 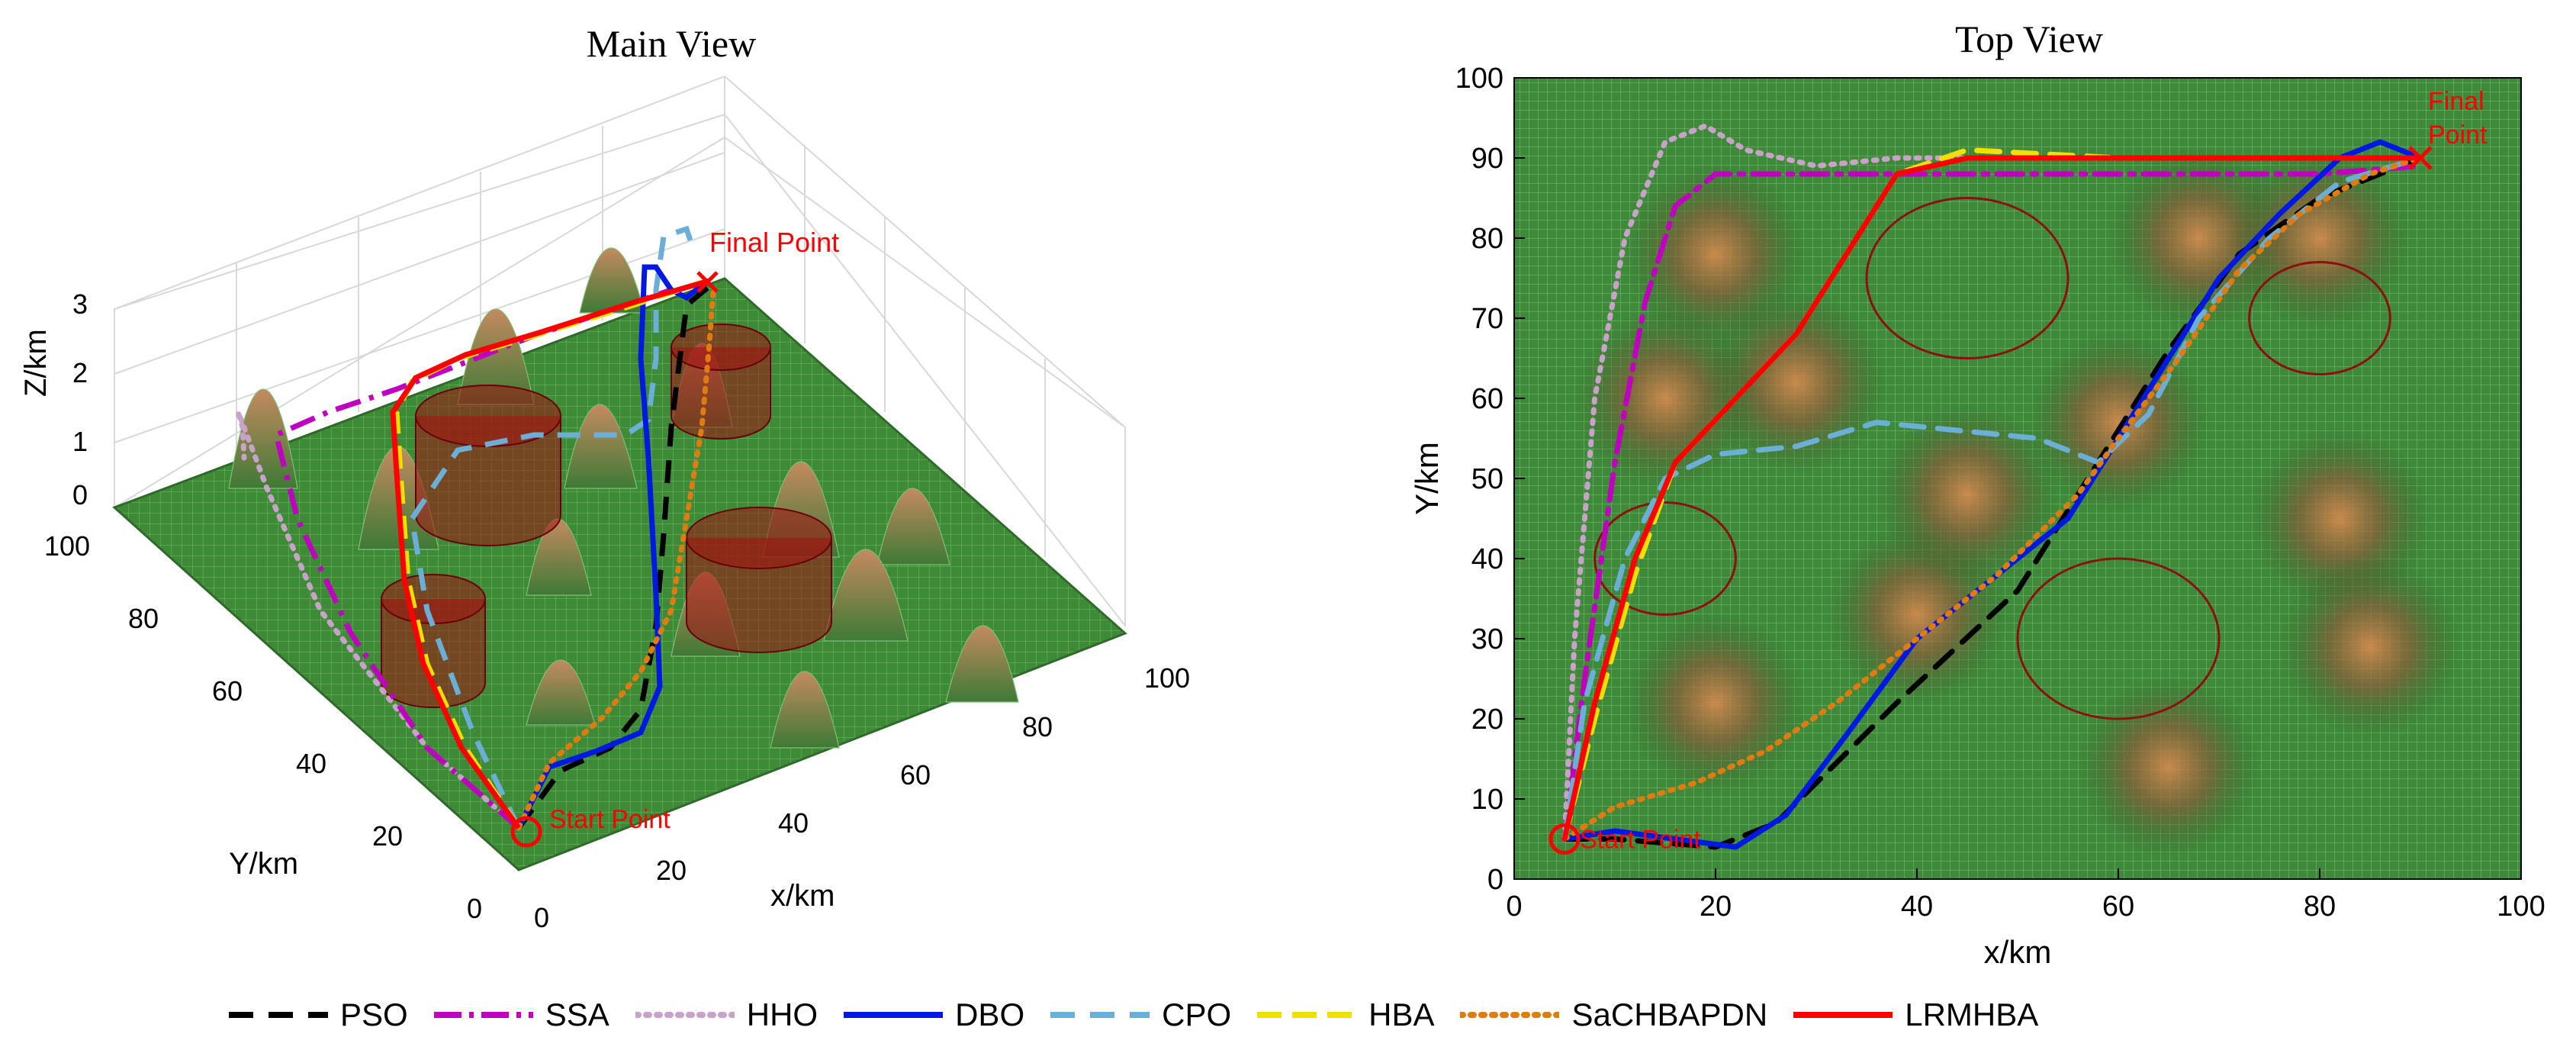 I want to click on main-start-label: Start Point, so click(x=610, y=820).